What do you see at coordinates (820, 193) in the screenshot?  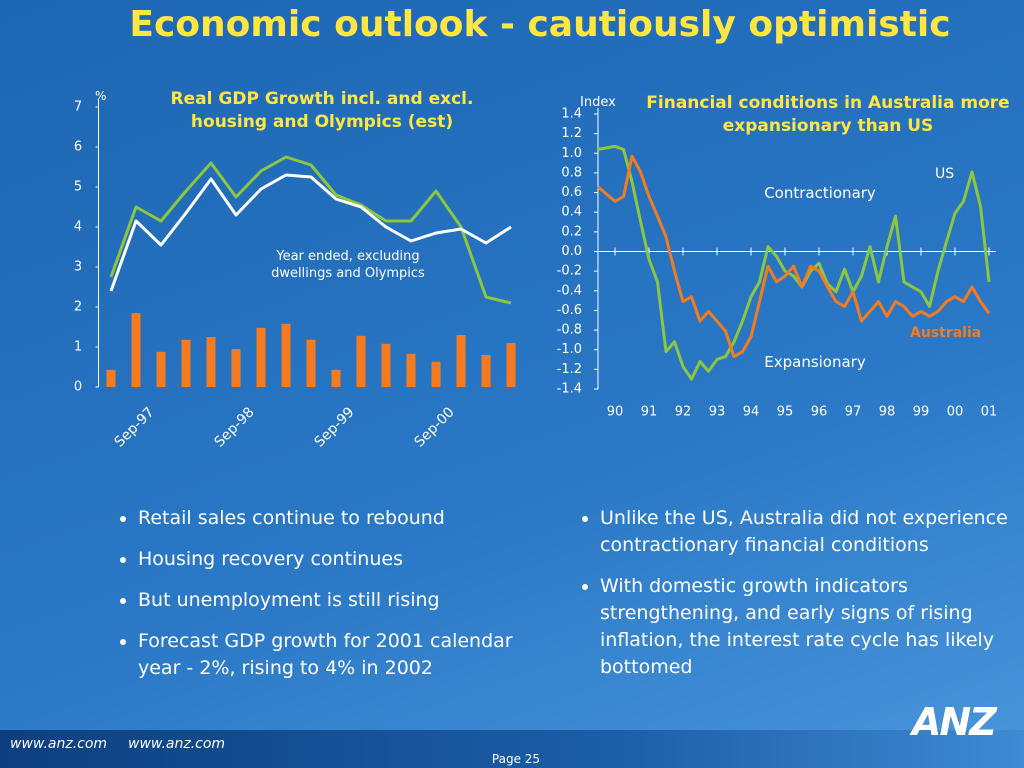 I see `annotation: Contractionary` at bounding box center [820, 193].